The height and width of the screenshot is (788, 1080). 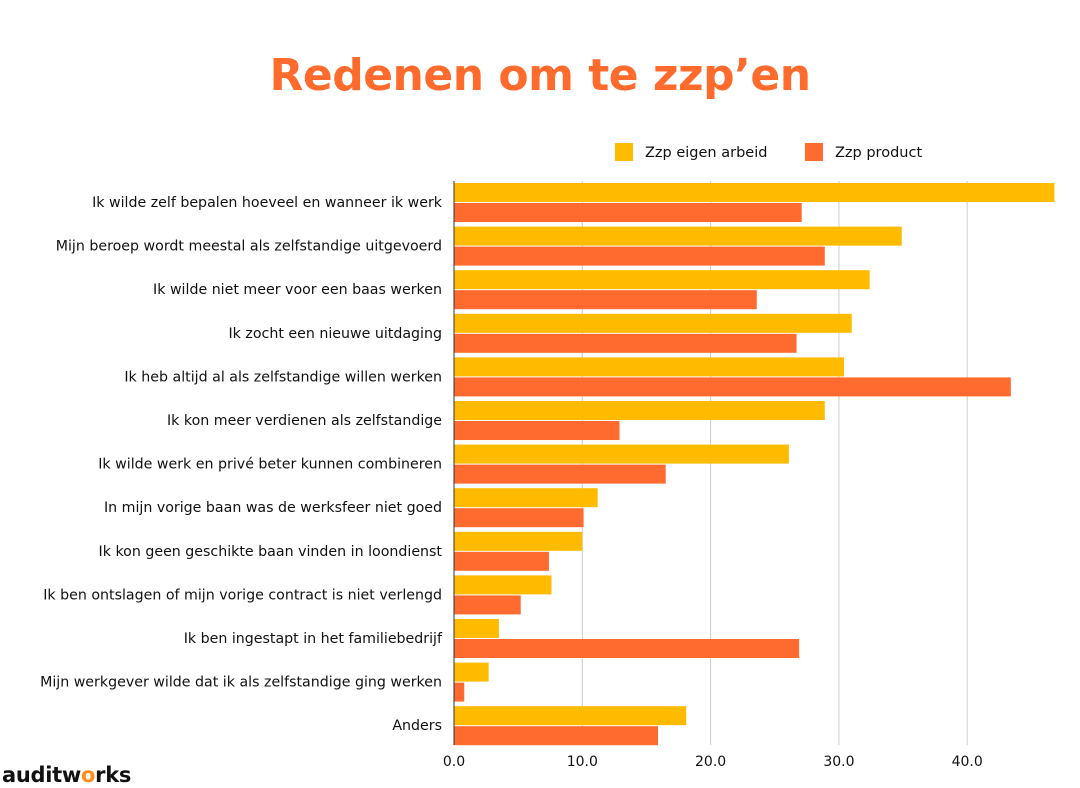 What do you see at coordinates (113, 775) in the screenshot?
I see `logo-text: rks` at bounding box center [113, 775].